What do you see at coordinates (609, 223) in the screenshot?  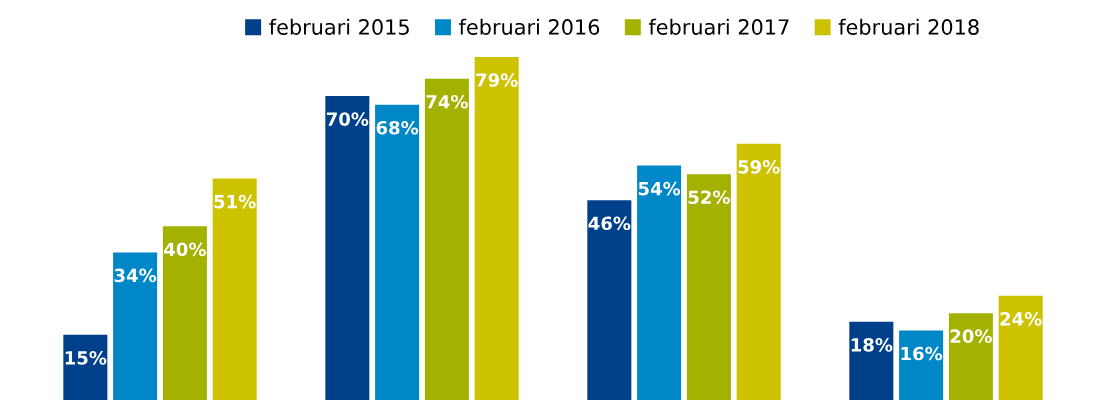 I see `data-label: 46%` at bounding box center [609, 223].